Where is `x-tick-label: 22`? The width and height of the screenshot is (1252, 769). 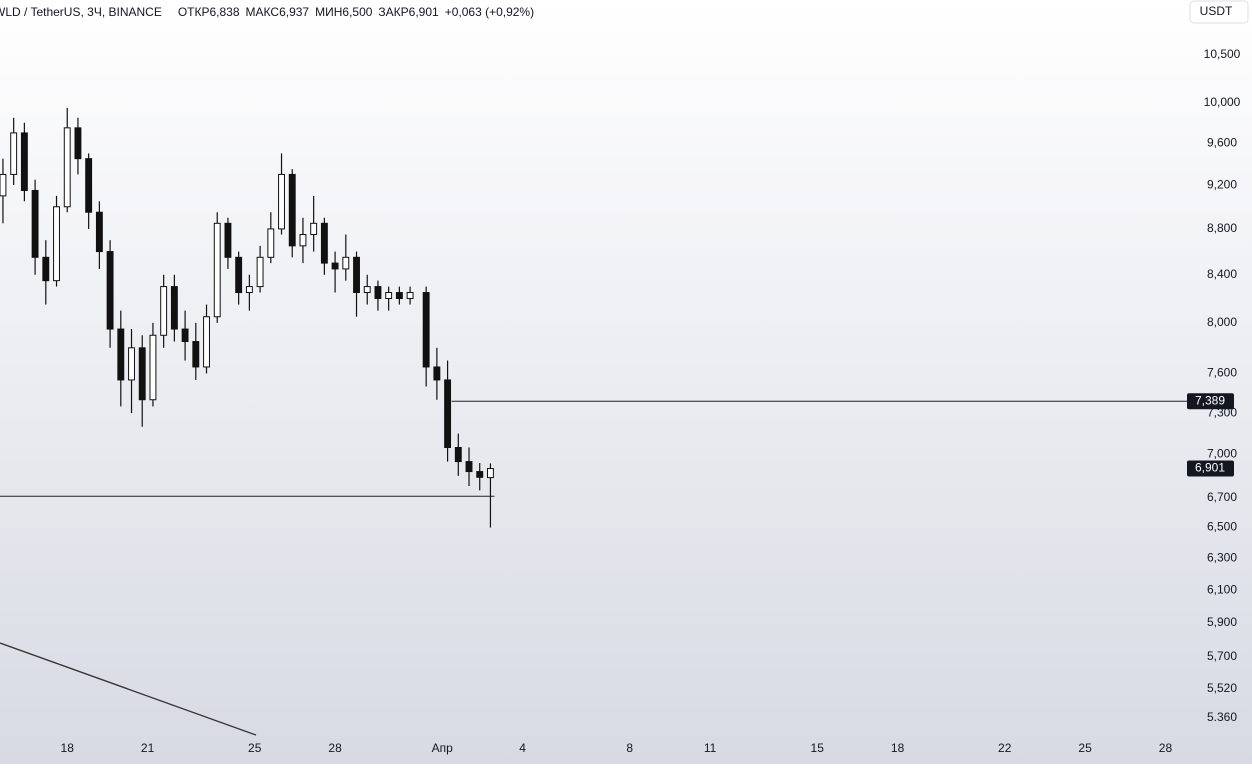
x-tick-label: 22 is located at coordinates (1005, 748).